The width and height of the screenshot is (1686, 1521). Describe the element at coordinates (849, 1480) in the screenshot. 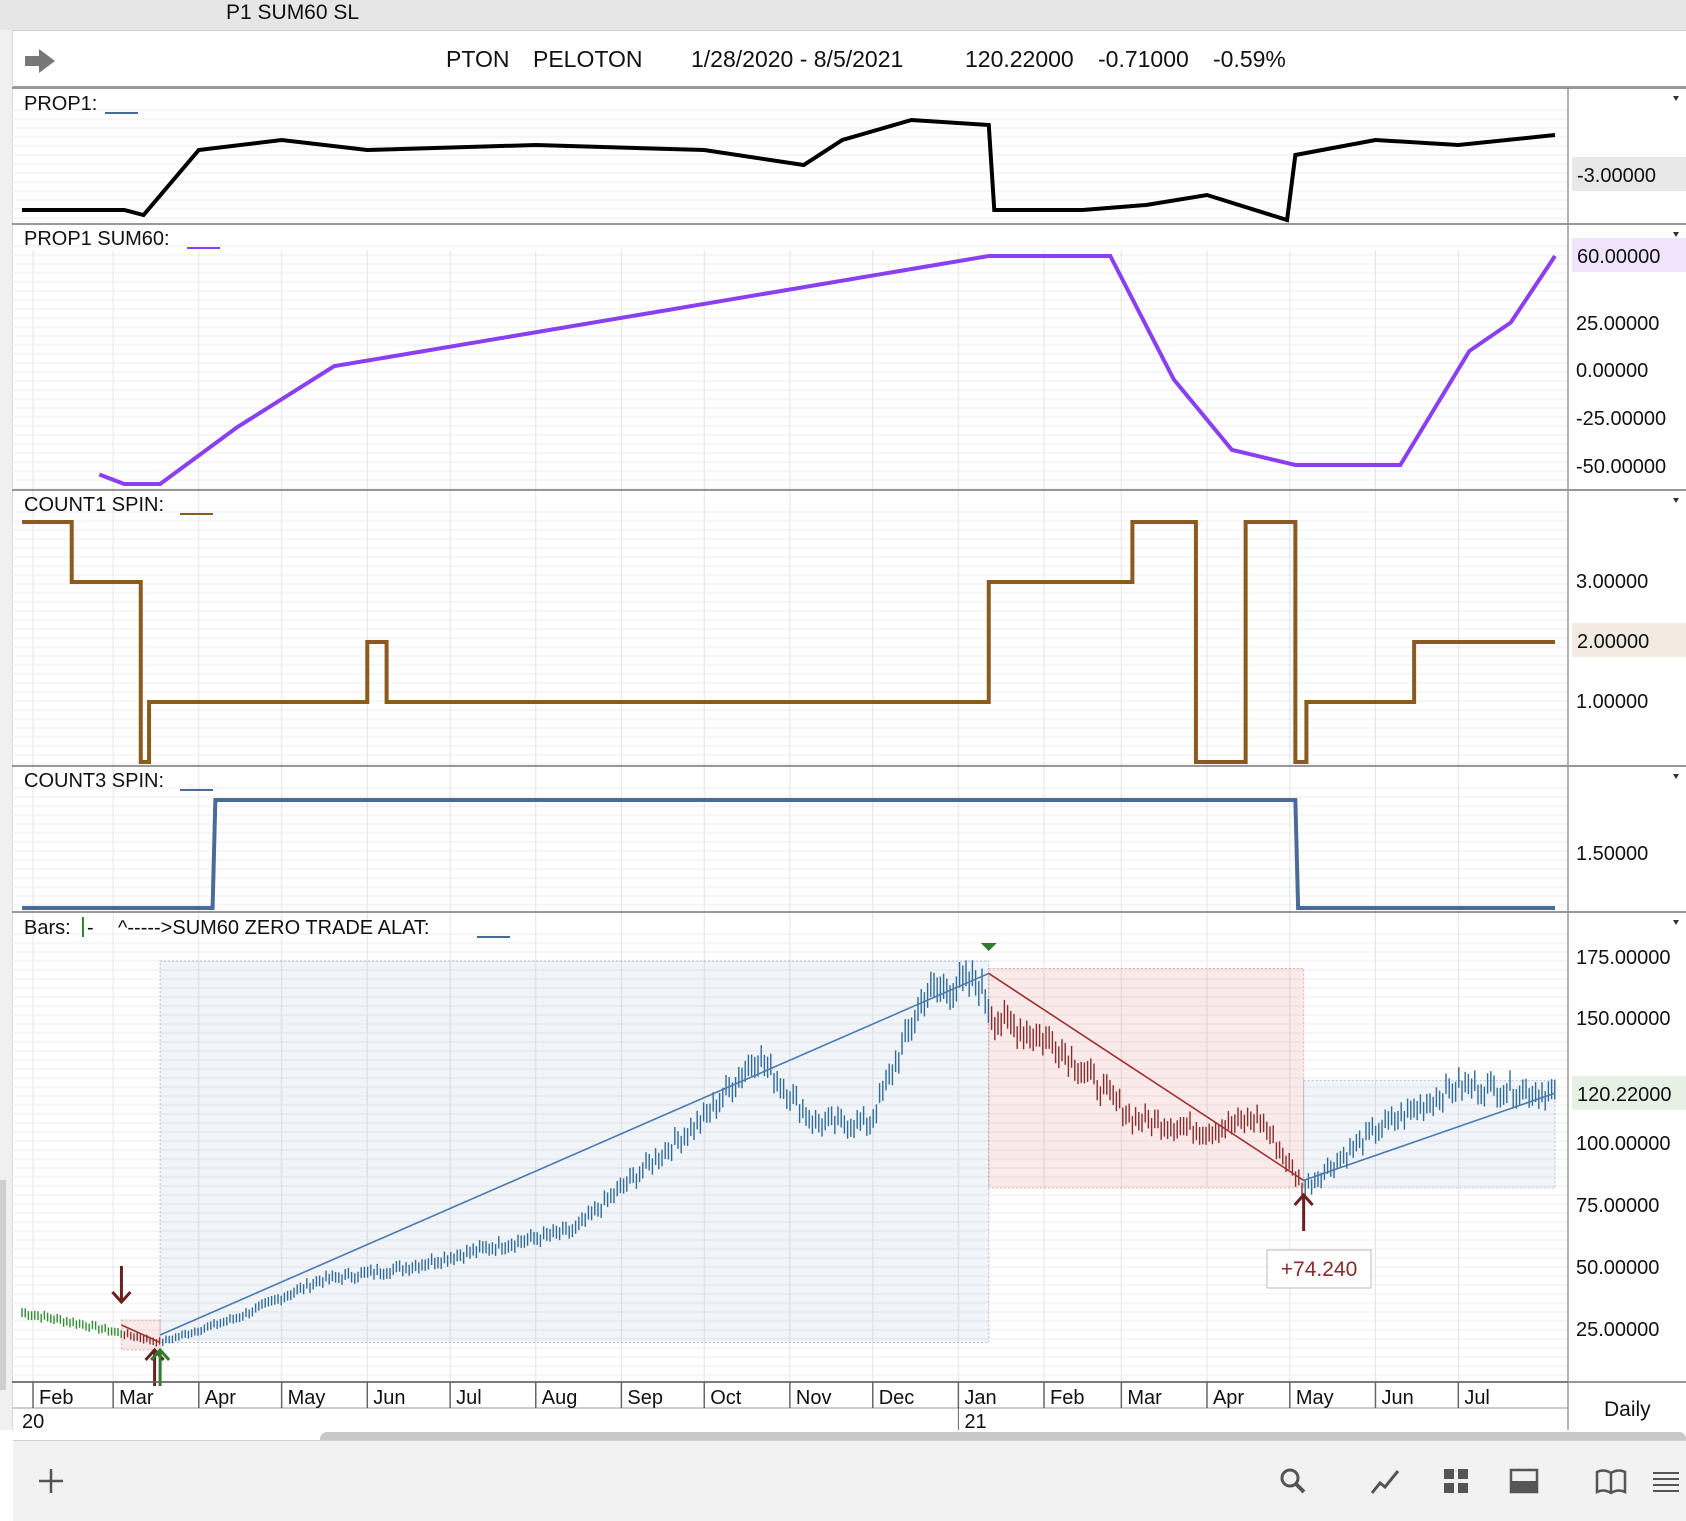

I see `bottom-toolbar` at that location.